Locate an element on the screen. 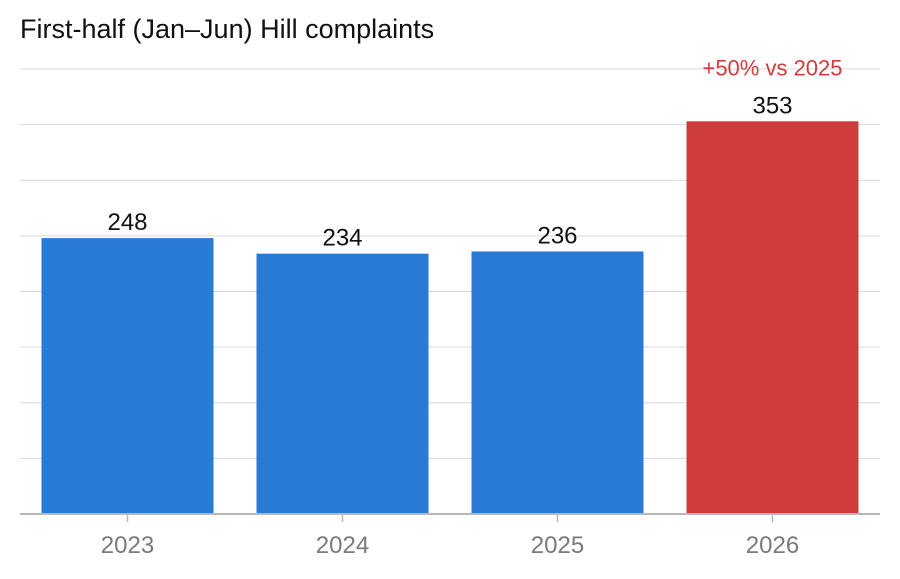 The image size is (900, 579). chart-title: First-half (Jan–Jun) Hill complaints is located at coordinates (227, 29).